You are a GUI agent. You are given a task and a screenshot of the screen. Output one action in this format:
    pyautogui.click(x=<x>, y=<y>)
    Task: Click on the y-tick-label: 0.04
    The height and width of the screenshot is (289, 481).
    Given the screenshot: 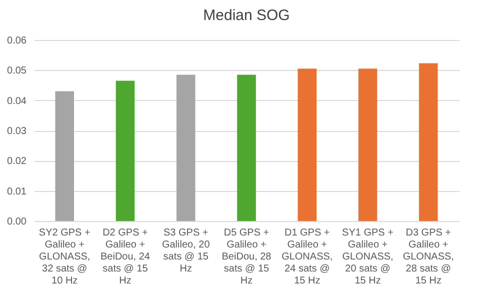 What is the action you would take?
    pyautogui.click(x=17, y=101)
    